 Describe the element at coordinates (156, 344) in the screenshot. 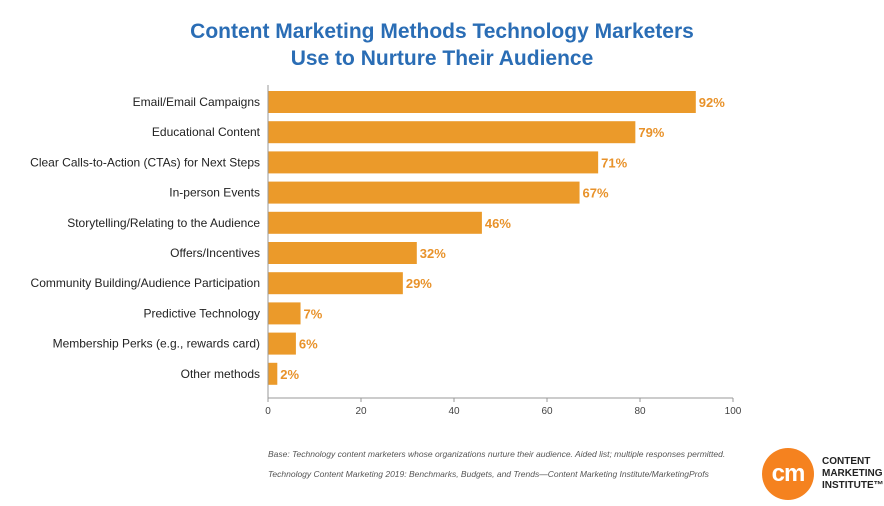

I see `category-label: Membership Perks (e.g., rewards card)` at that location.